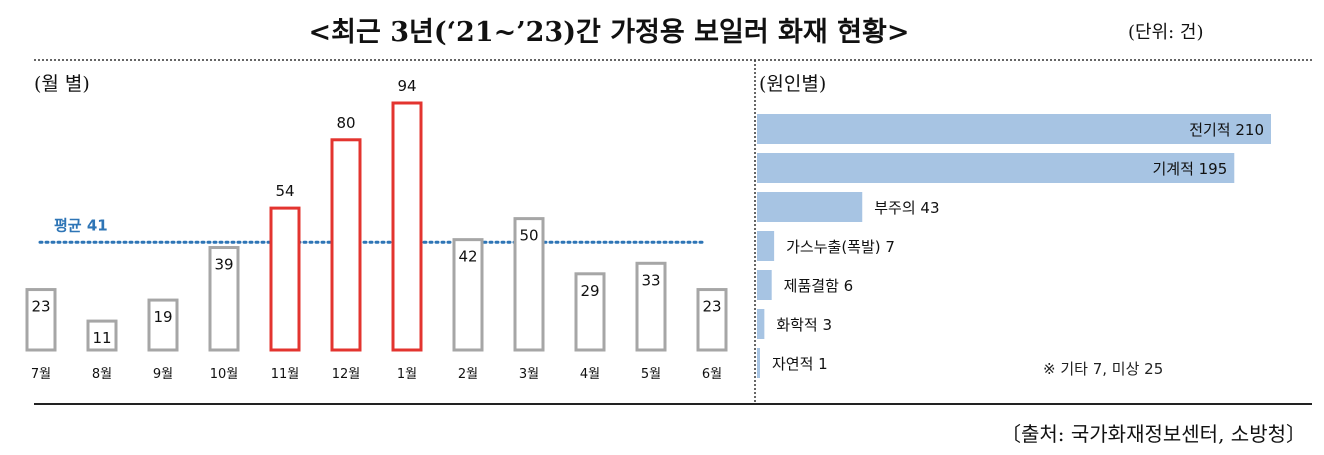 This screenshot has width=1324, height=455. Describe the element at coordinates (467, 257) in the screenshot. I see `month-value-label: 42` at that location.